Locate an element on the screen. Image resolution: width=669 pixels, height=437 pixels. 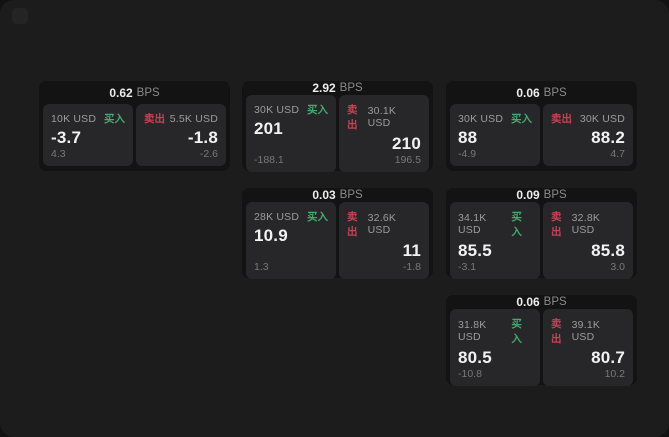
buy-delta: -10.8 is located at coordinates (470, 374).